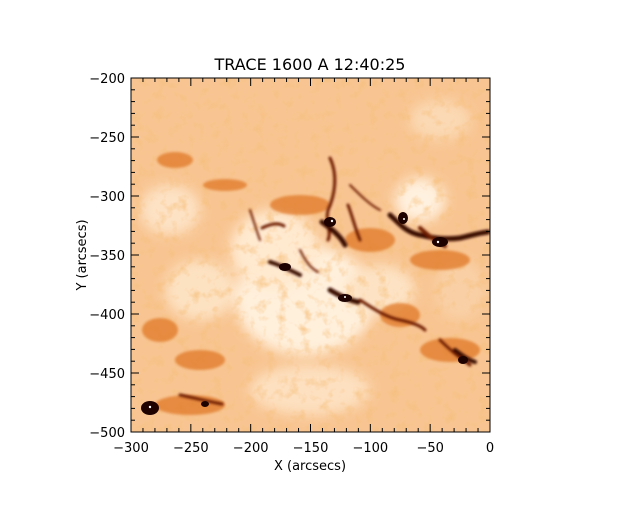  I want to click on y-tick-label: −350, so click(107, 256).